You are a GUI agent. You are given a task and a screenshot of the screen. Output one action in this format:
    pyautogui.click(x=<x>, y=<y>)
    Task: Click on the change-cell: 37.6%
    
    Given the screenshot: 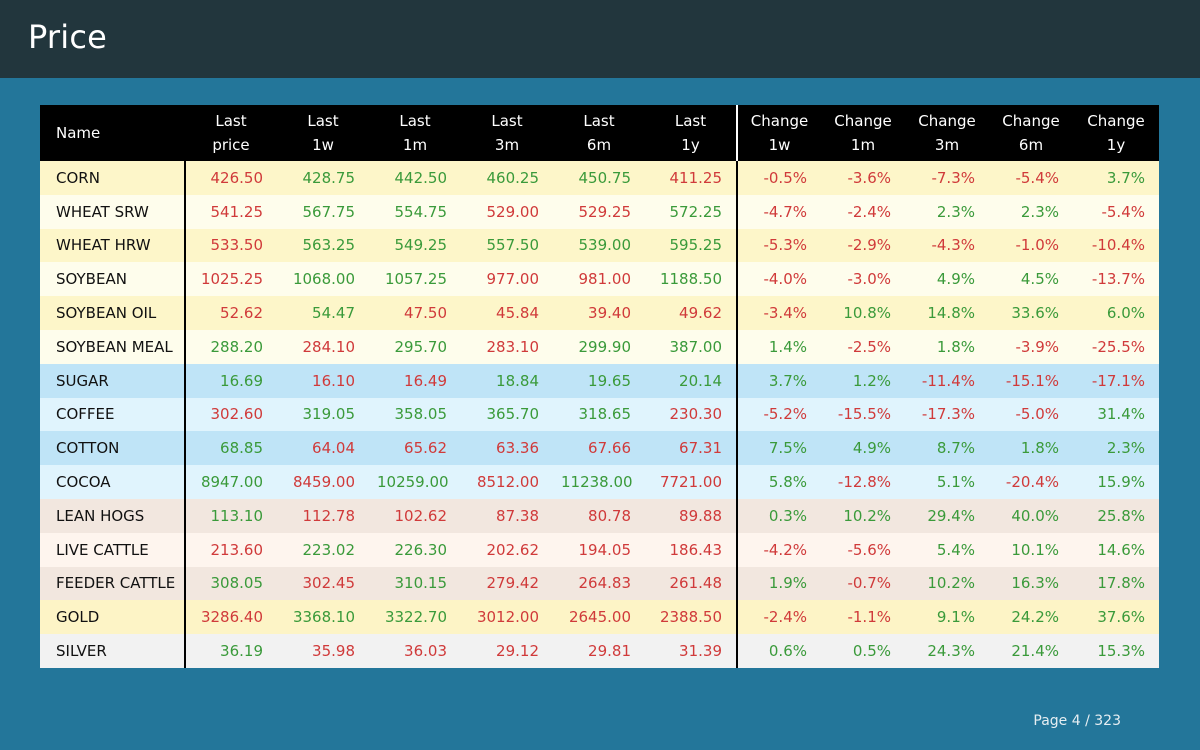 What is the action you would take?
    pyautogui.click(x=1116, y=617)
    